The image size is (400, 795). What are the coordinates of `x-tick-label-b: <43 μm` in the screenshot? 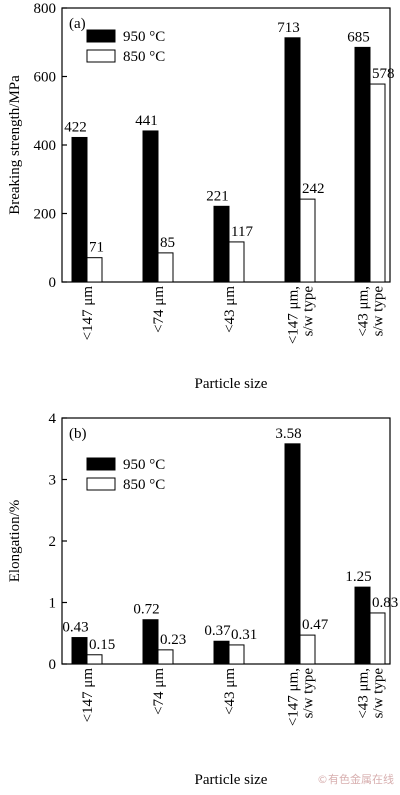 It's located at (230, 691).